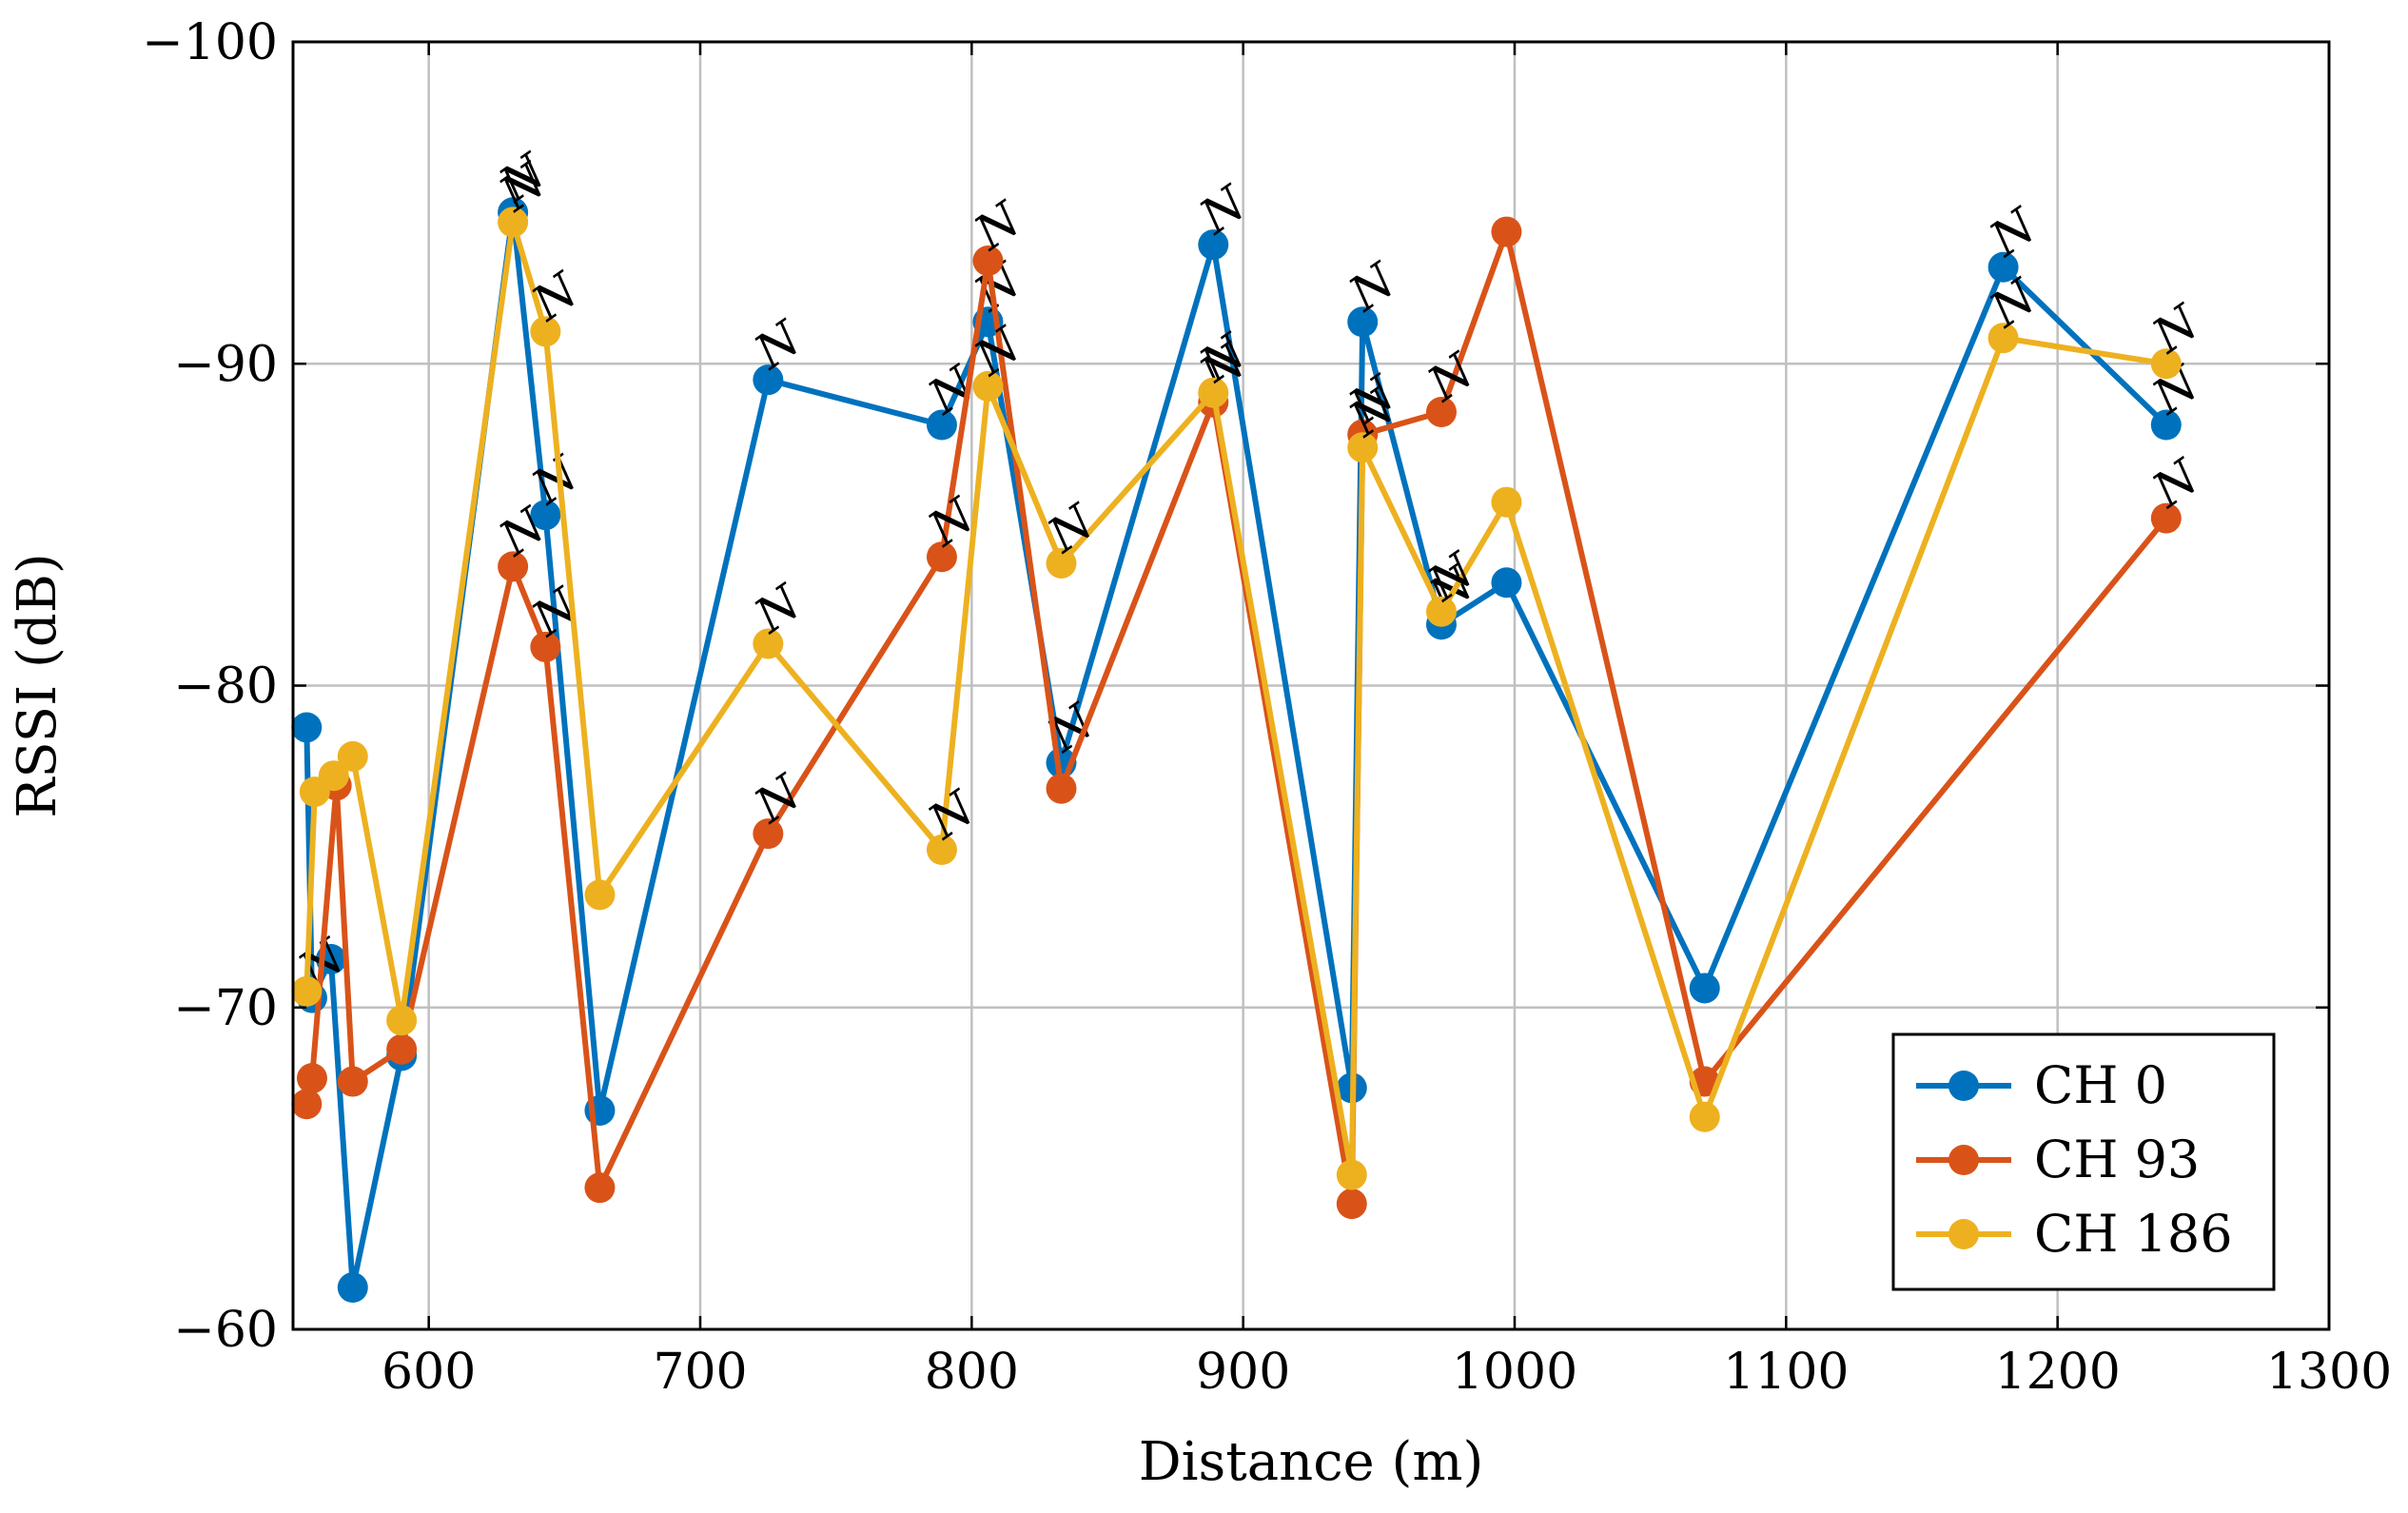  What do you see at coordinates (972, 1372) in the screenshot?
I see `x-tick-label: 800` at bounding box center [972, 1372].